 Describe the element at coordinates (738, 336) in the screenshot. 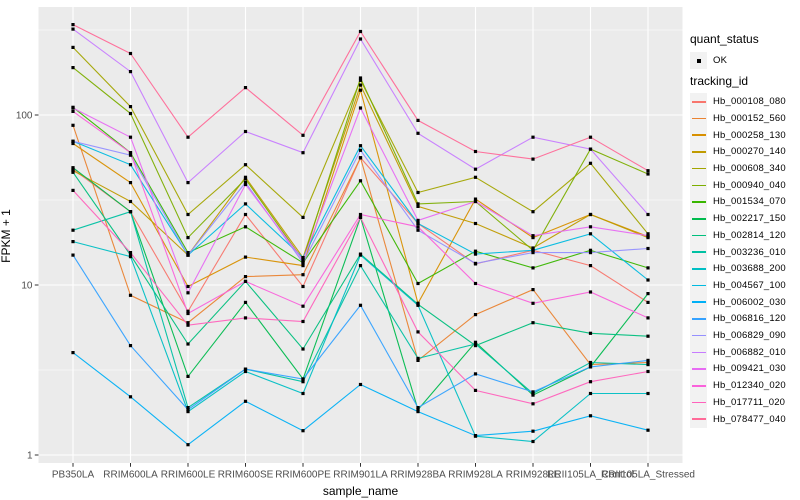

I see `legend-item-Hb_006829_090: Hb_006829_090` at that location.